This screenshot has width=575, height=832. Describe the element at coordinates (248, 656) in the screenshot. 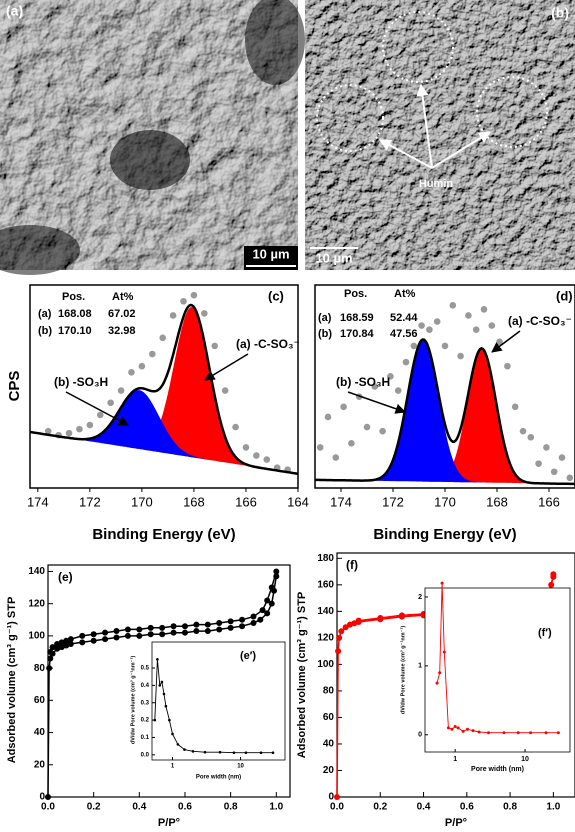

I see `panel-label: (e′)` at that location.